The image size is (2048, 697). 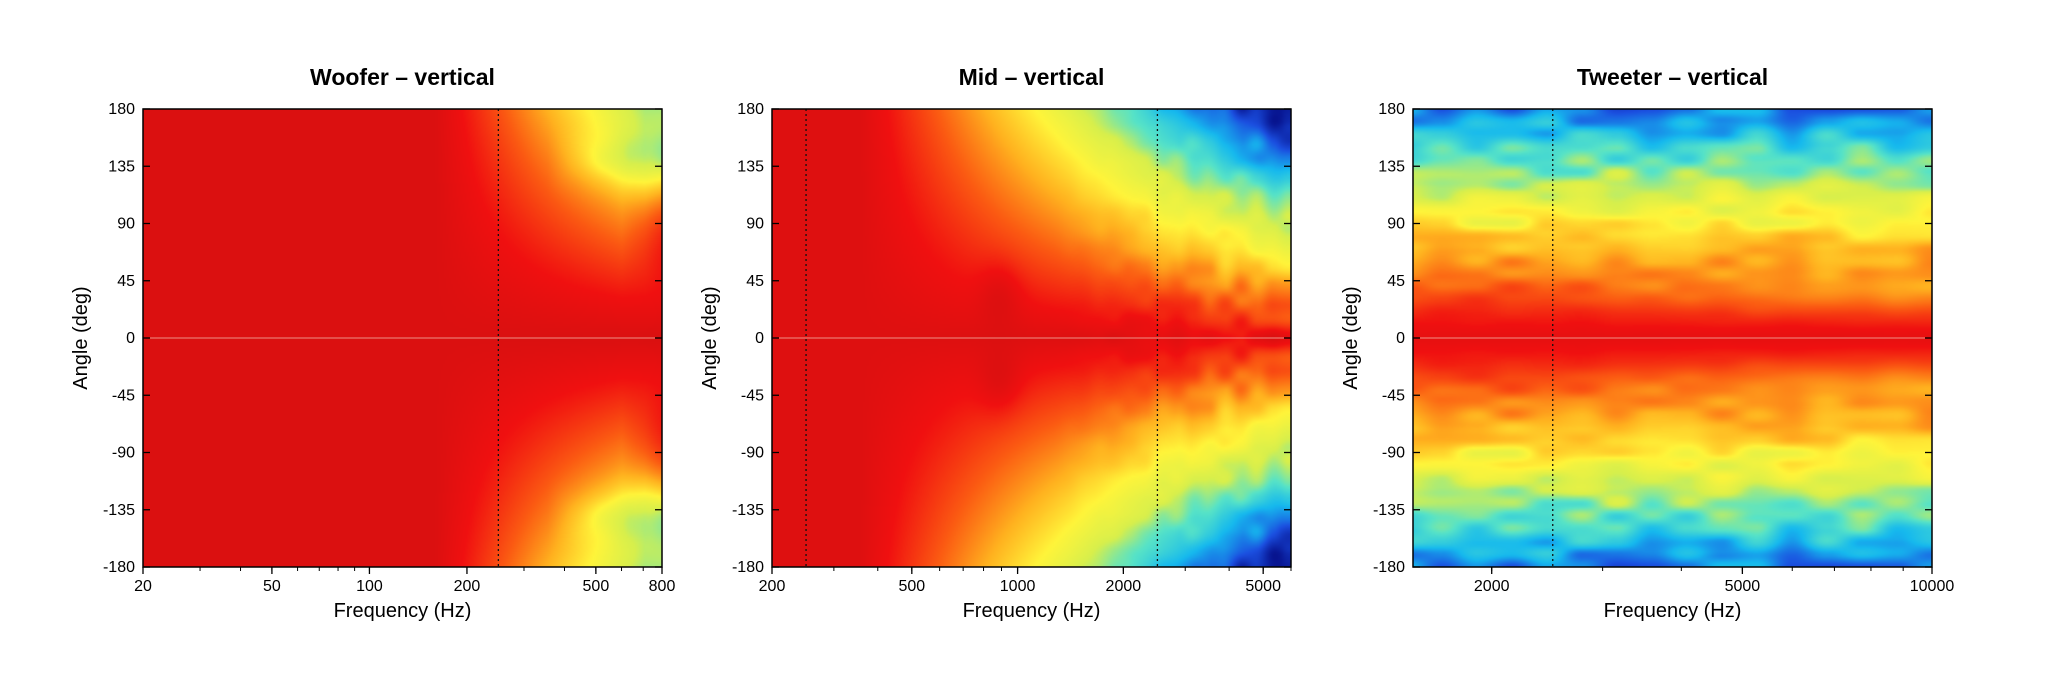 I want to click on panel-title: Tweeter – vertical, so click(x=1672, y=77).